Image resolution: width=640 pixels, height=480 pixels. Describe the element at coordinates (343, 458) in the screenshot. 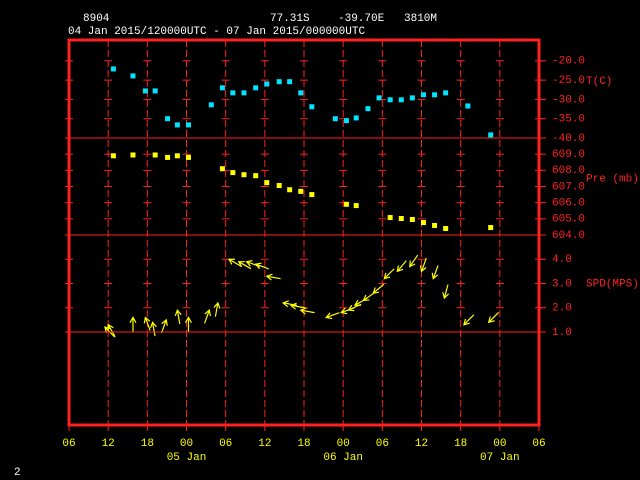

I see `date-label: 06 Jan` at that location.